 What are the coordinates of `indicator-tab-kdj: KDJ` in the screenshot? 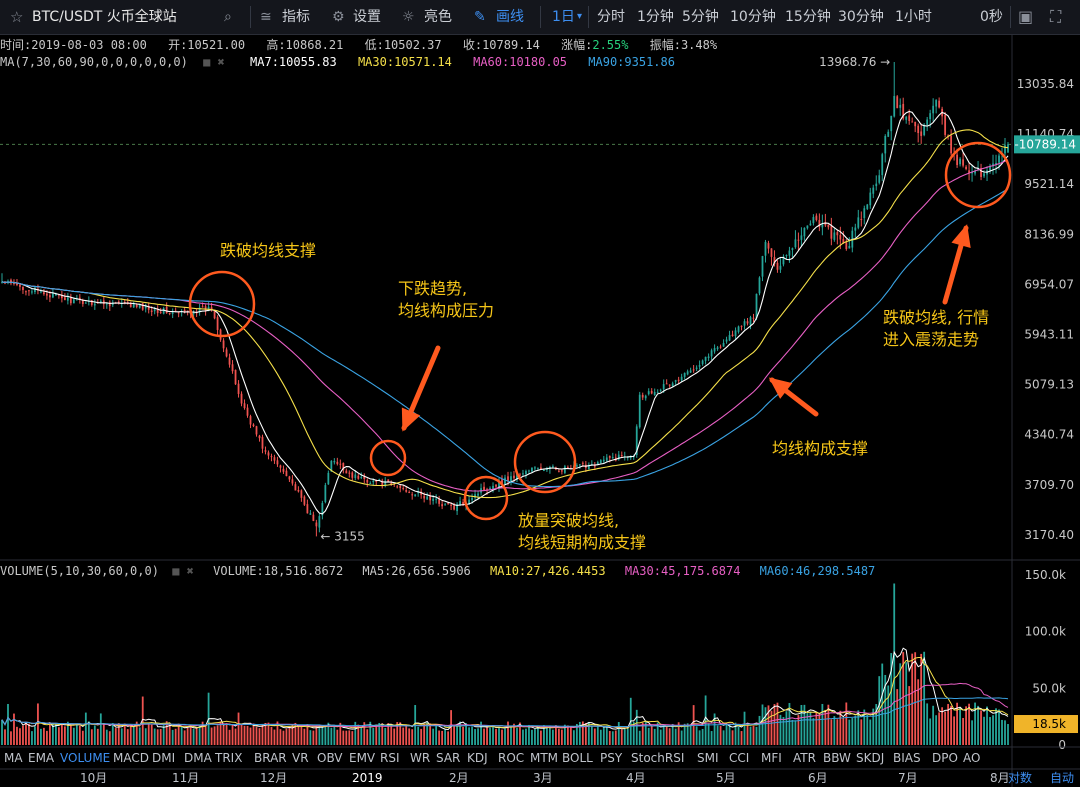 It's located at (477, 758).